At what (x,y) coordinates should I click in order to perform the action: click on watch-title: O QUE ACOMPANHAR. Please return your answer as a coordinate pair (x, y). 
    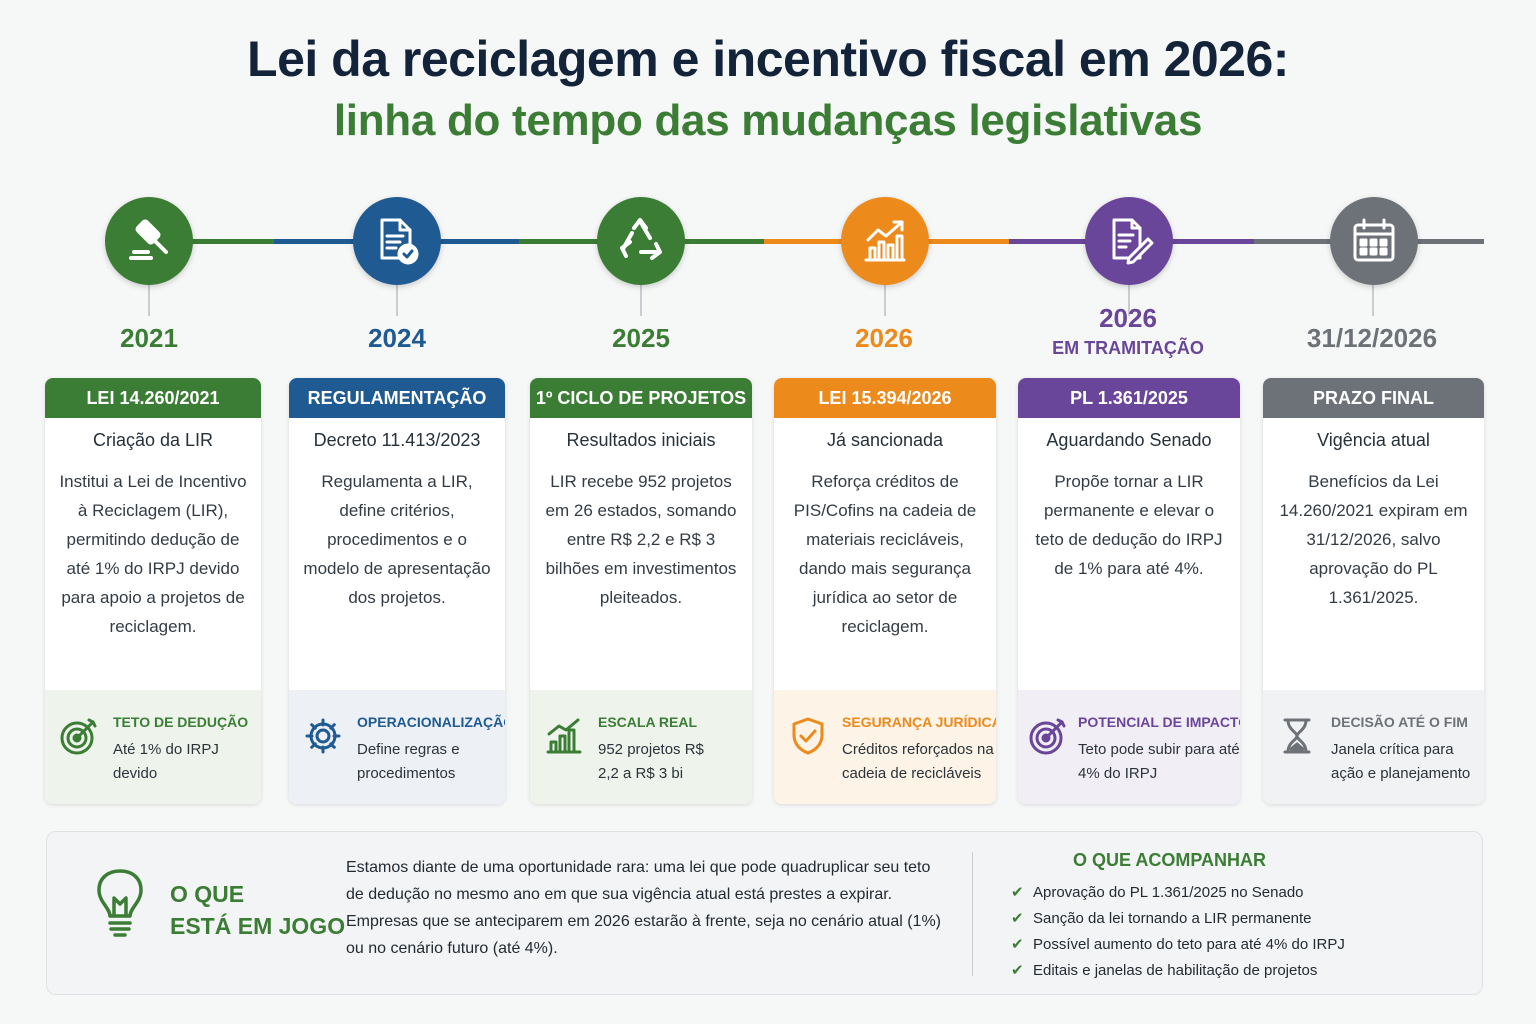
    Looking at the image, I should click on (1169, 860).